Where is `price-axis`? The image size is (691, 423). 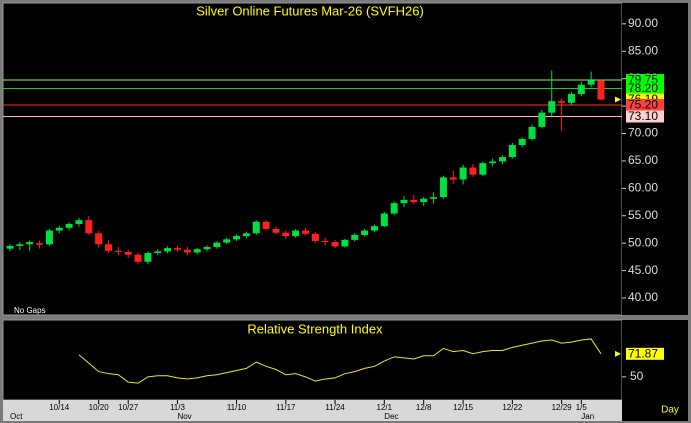 price-axis is located at coordinates (655, 159).